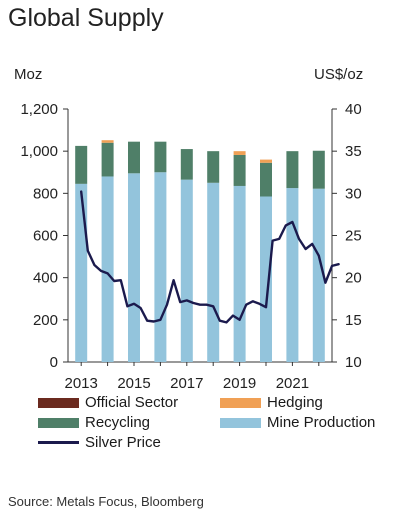 This screenshot has width=409, height=520. I want to click on legend-item-mine-production: Mine Production, so click(297, 422).